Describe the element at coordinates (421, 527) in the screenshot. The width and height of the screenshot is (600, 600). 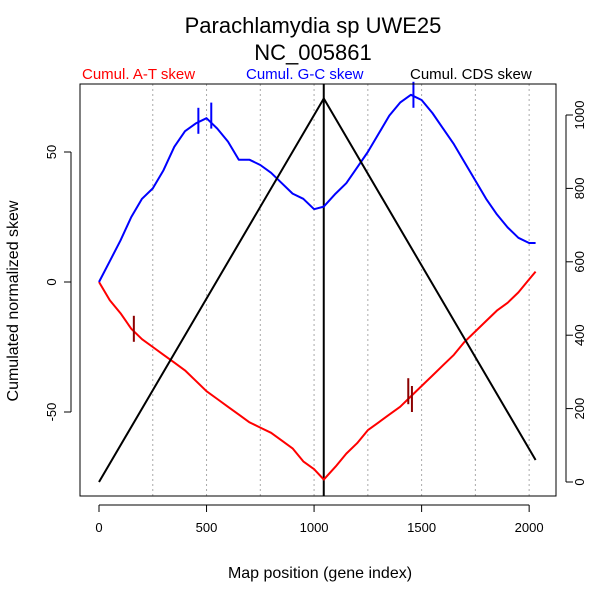
I see `x-tick-label-3: 1500` at that location.